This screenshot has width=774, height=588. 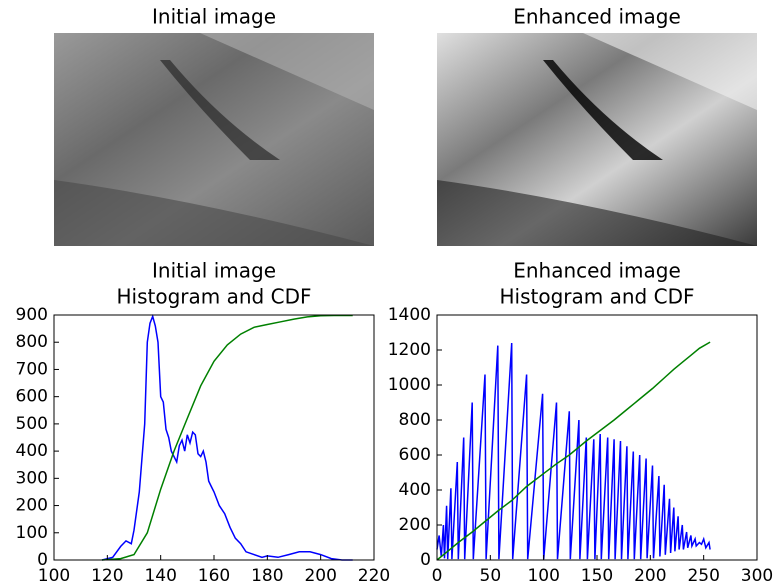 What do you see at coordinates (32, 369) in the screenshot?
I see `y-tick-label: 700` at bounding box center [32, 369].